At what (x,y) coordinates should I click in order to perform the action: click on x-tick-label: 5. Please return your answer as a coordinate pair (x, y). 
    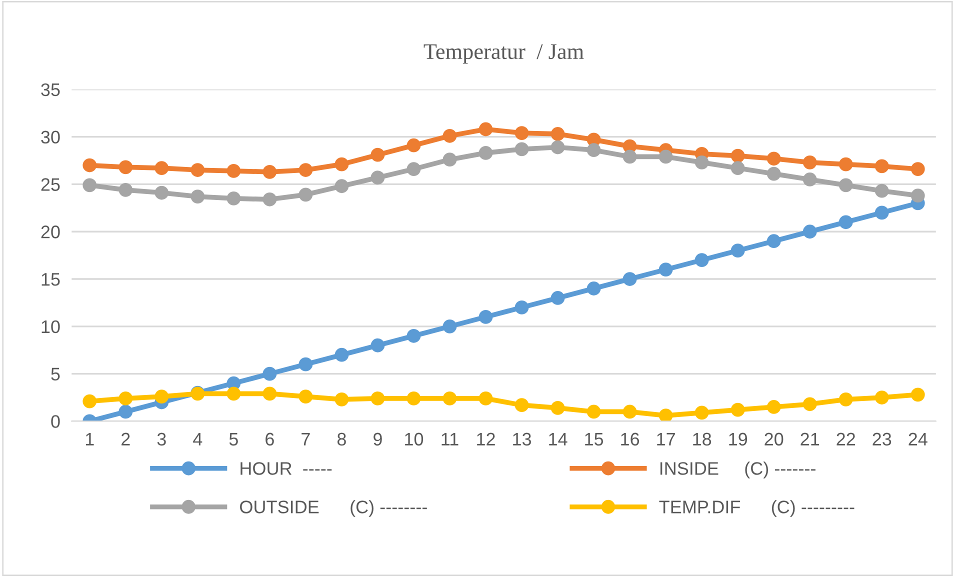
    Looking at the image, I should click on (233, 439).